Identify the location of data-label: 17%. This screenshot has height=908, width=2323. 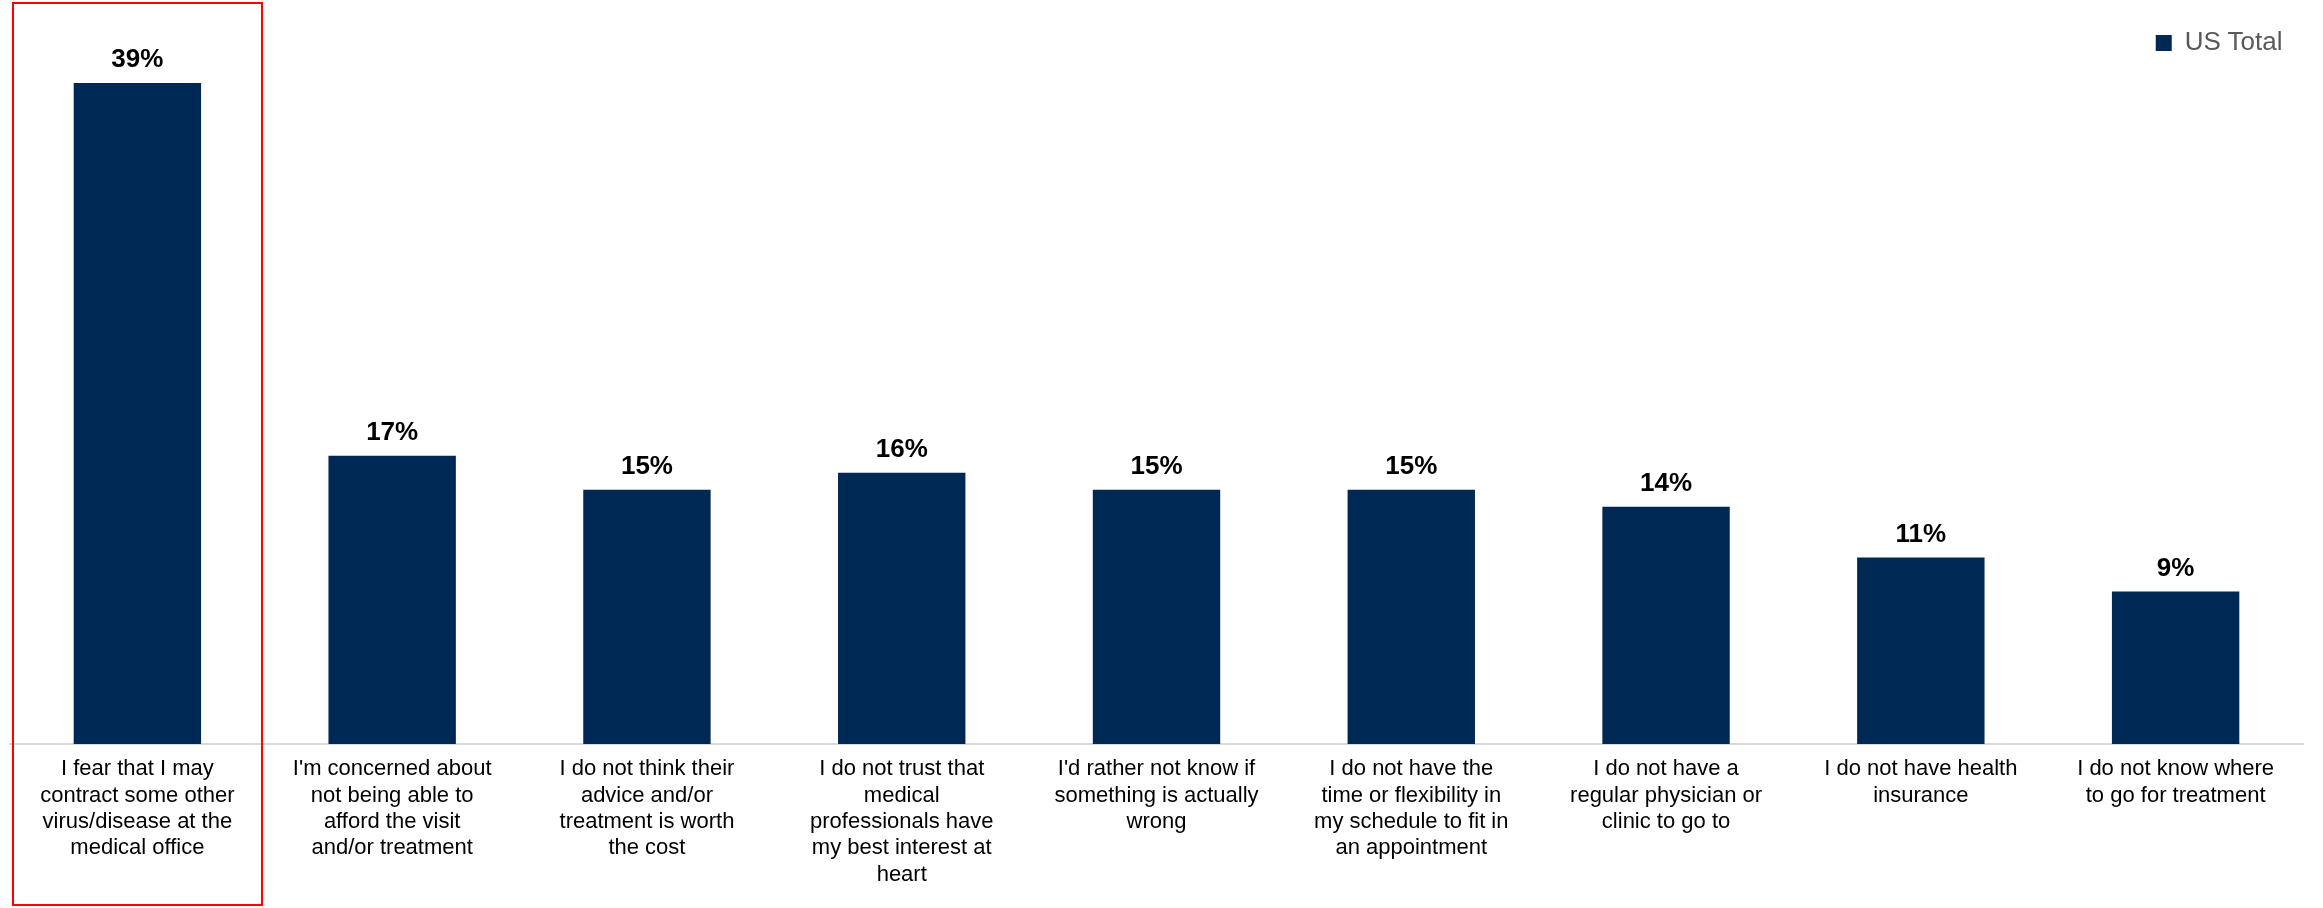
(392, 431).